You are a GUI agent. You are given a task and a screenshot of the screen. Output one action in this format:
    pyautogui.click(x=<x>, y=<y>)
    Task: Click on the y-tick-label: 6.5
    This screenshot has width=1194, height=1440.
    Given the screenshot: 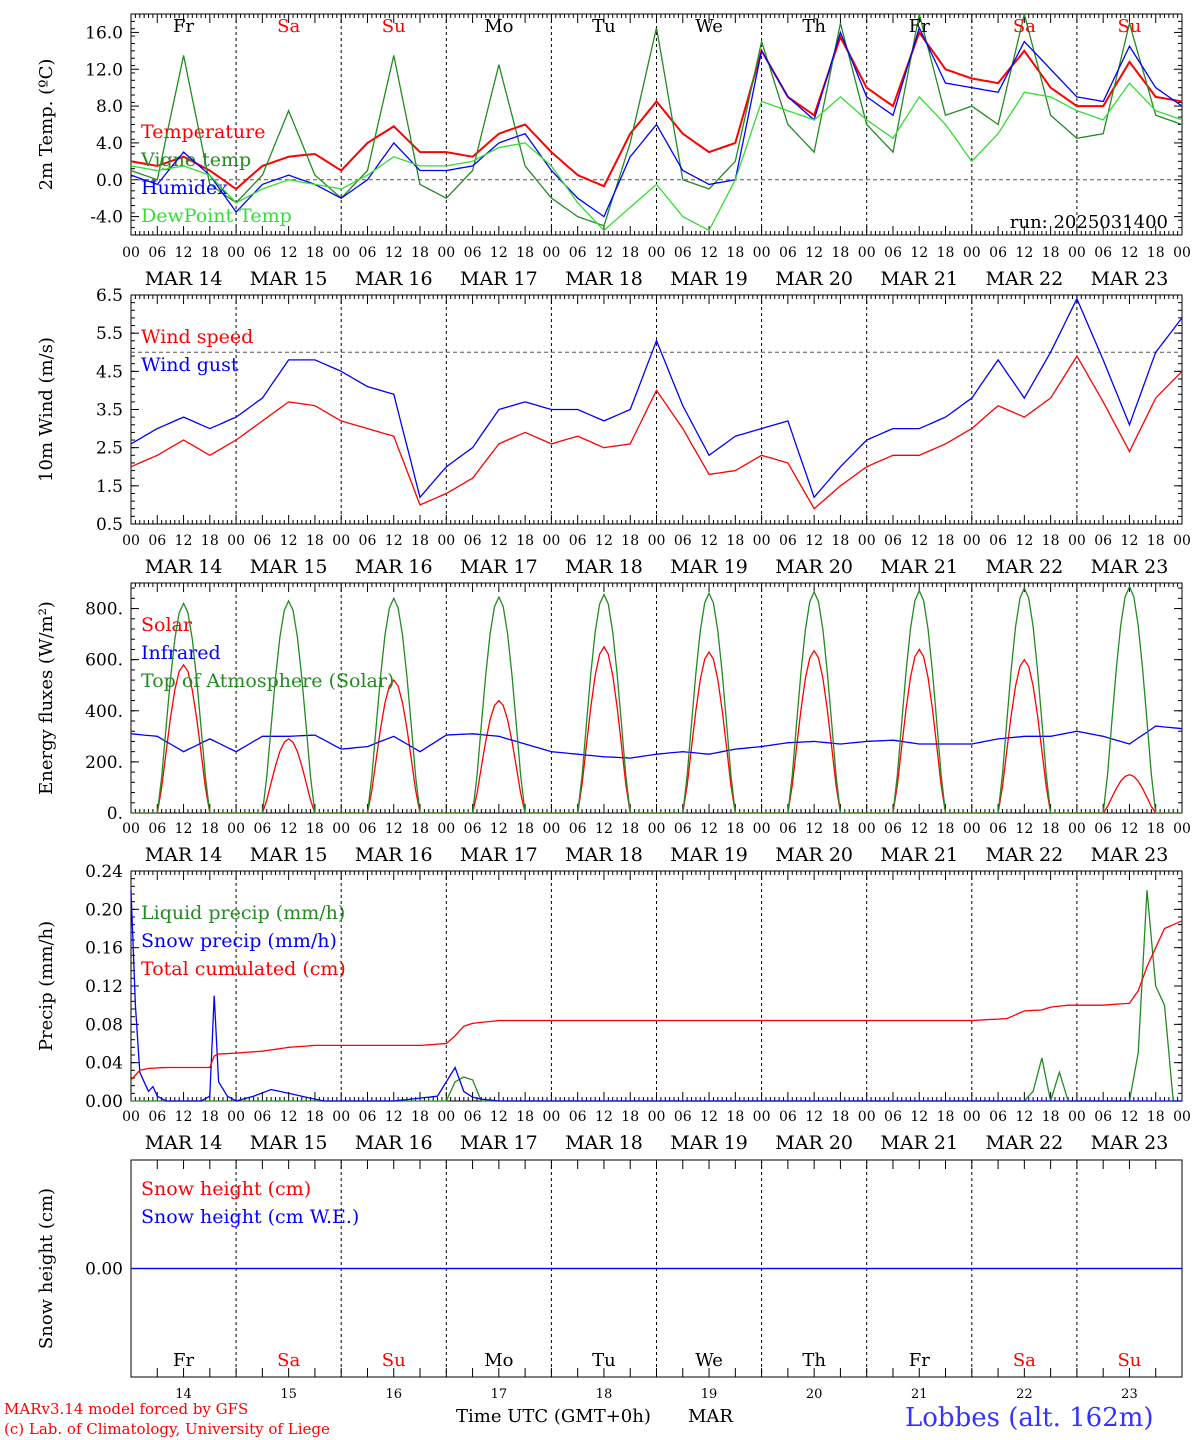 What is the action you would take?
    pyautogui.click(x=109, y=296)
    